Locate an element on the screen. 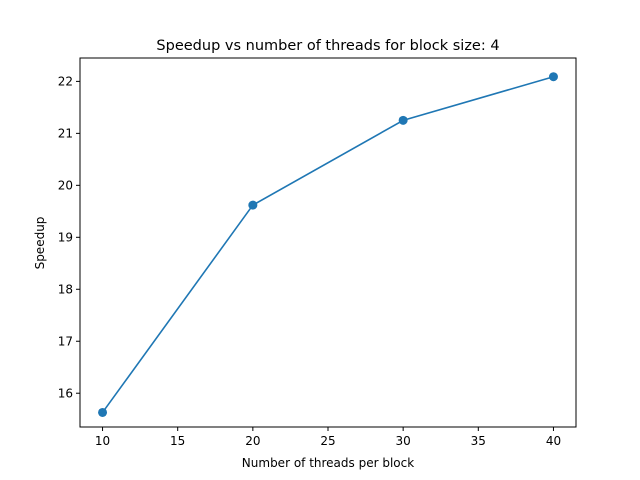 This screenshot has height=480, width=640. x-tick-label: 40 is located at coordinates (553, 441).